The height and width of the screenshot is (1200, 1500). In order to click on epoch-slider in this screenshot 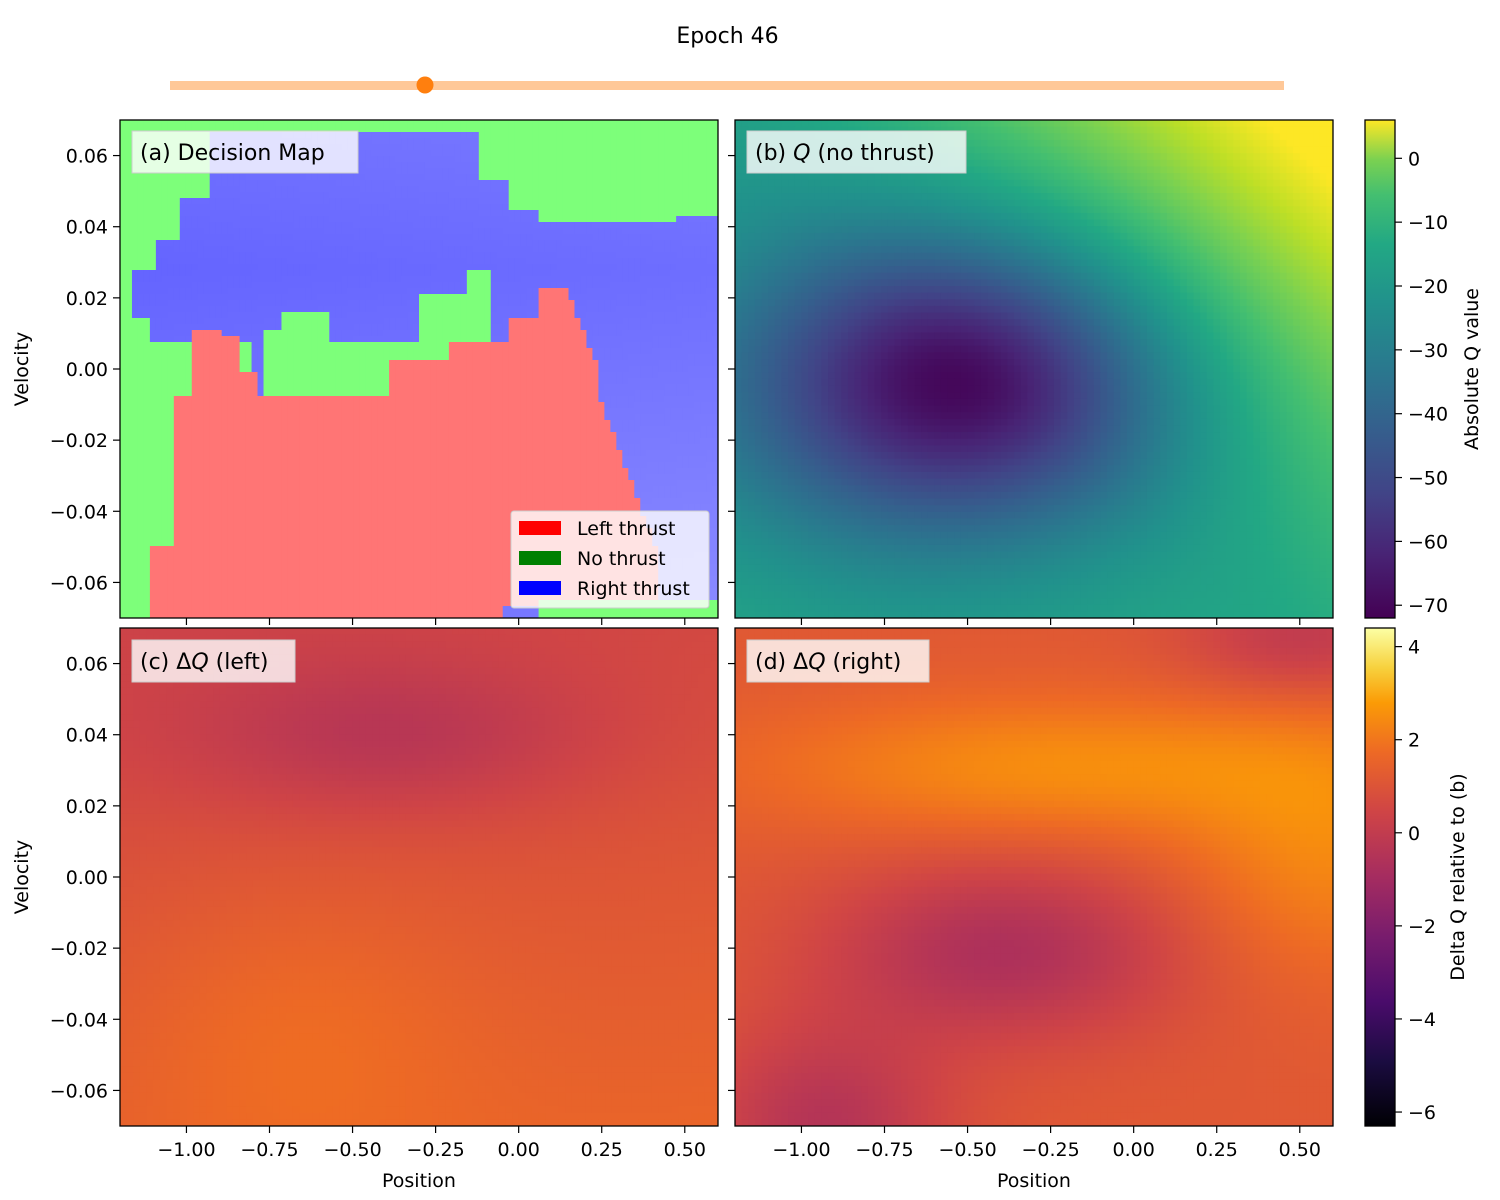, I will do `click(727, 85)`.